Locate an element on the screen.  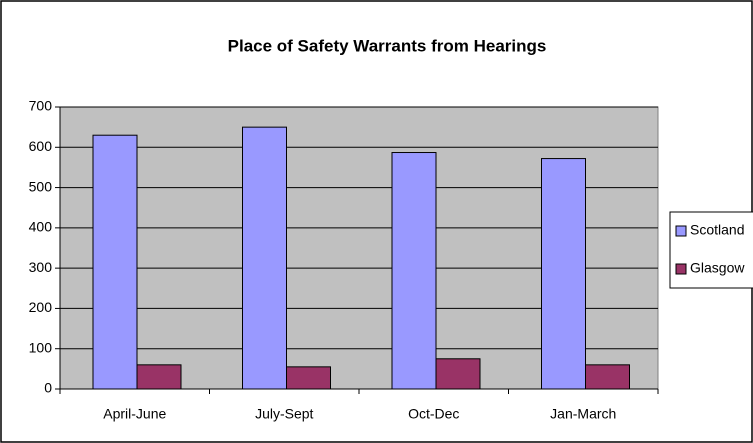
x-tick-label: July-Sept is located at coordinates (284, 414).